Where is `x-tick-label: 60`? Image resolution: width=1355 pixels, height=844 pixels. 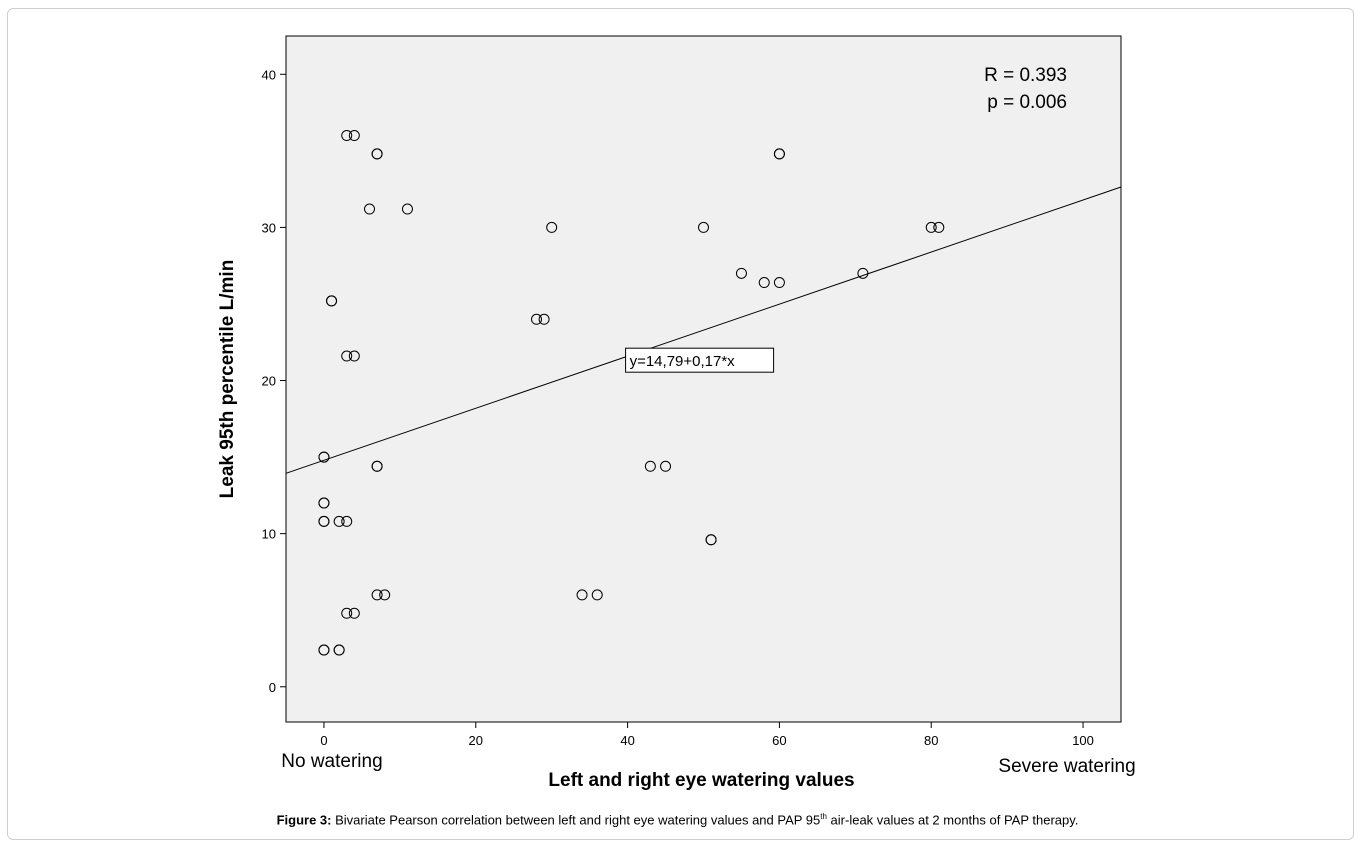
x-tick-label: 60 is located at coordinates (779, 740).